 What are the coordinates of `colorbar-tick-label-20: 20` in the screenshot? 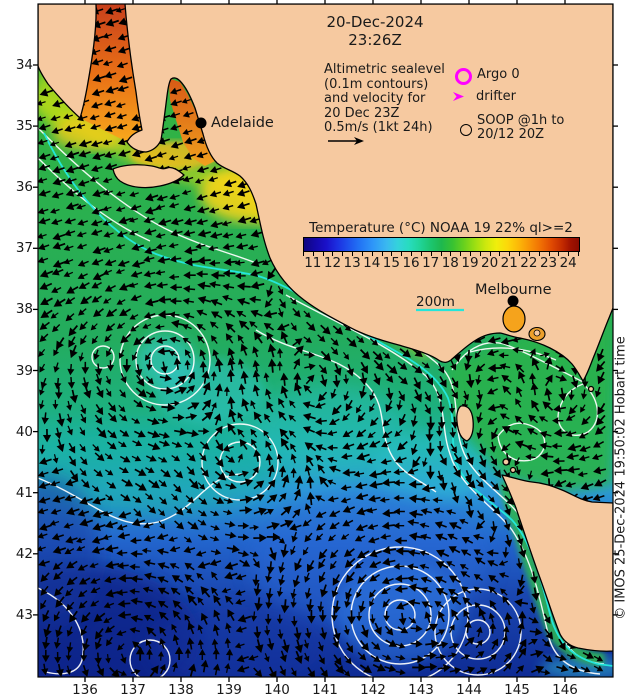 It's located at (490, 263).